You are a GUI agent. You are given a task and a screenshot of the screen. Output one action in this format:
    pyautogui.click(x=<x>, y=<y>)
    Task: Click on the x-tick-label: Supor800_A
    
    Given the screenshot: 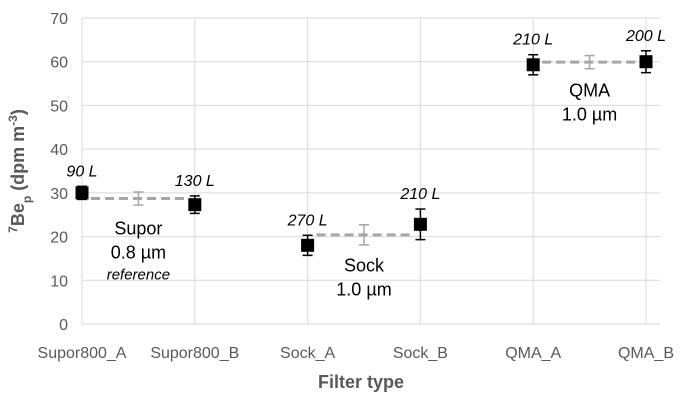 What is the action you would take?
    pyautogui.click(x=82, y=353)
    